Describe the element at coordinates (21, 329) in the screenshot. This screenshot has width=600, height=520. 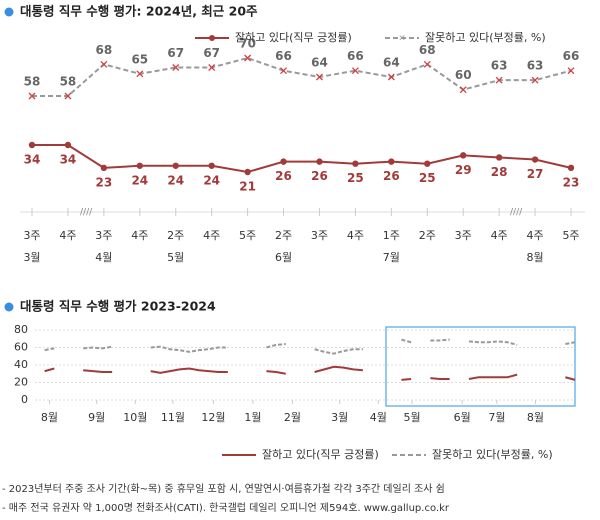
I see `y-tick-label: 80` at that location.